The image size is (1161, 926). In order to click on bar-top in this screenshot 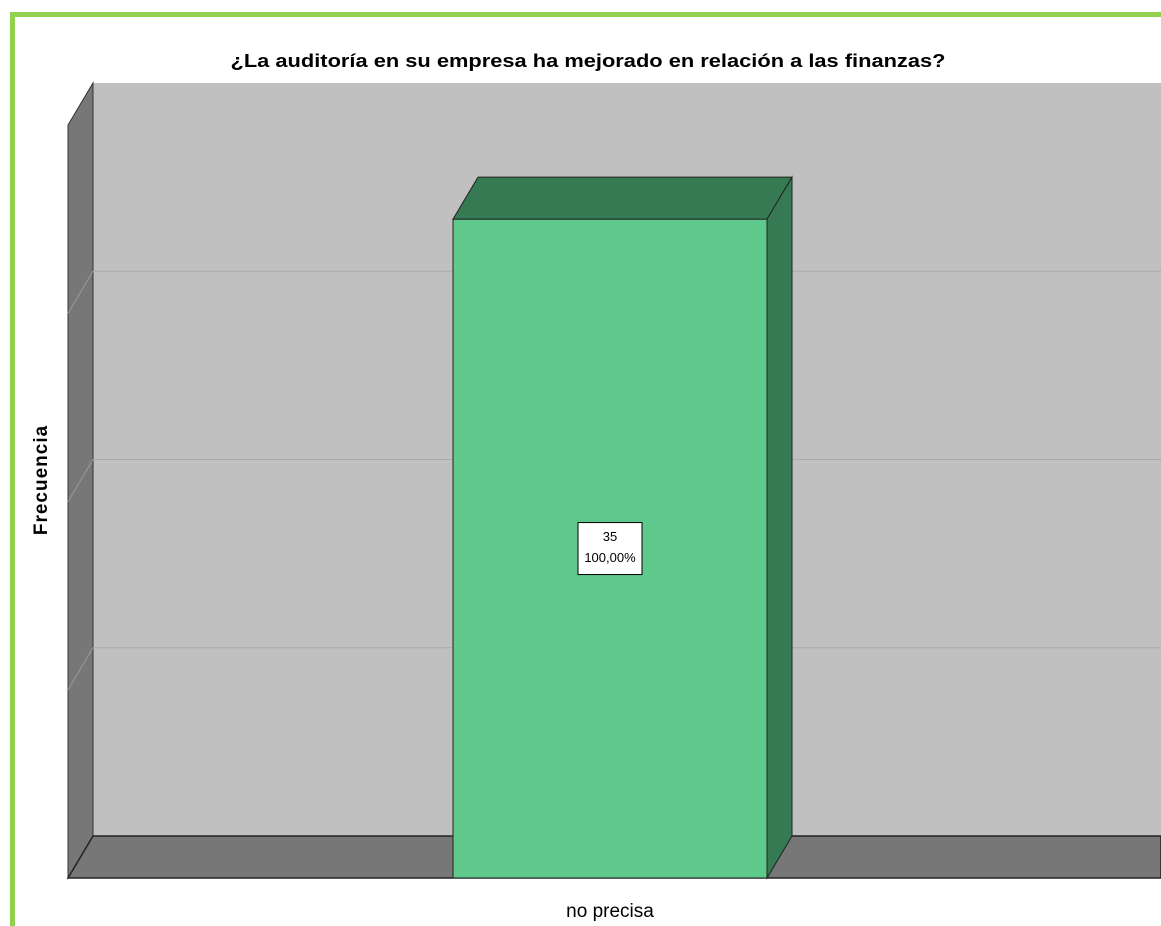, I will do `click(622, 198)`.